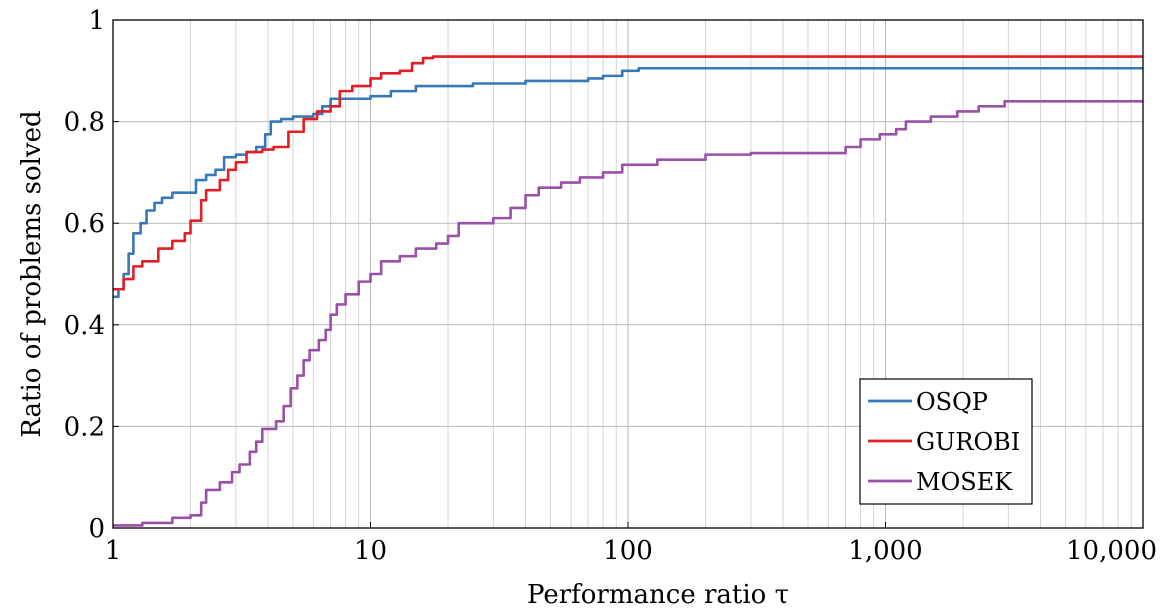 The height and width of the screenshot is (612, 1161). What do you see at coordinates (658, 595) in the screenshot?
I see `x-axis-title: Performance ratio τ` at bounding box center [658, 595].